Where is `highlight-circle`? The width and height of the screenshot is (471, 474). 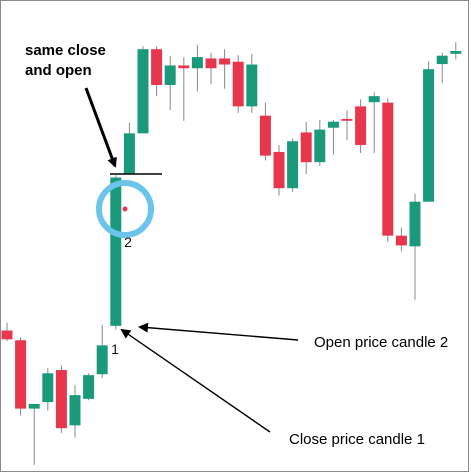
highlight-circle is located at coordinates (125, 209).